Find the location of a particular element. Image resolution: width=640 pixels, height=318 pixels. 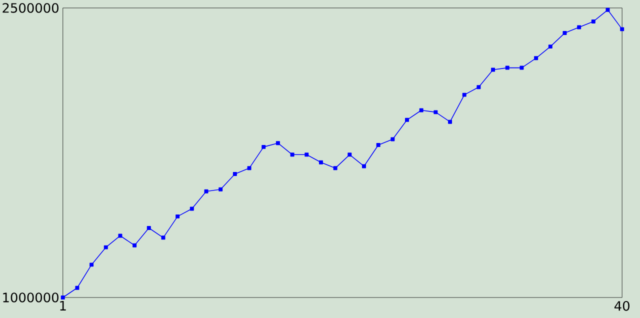

x-tick-label: 1 is located at coordinates (63, 305).